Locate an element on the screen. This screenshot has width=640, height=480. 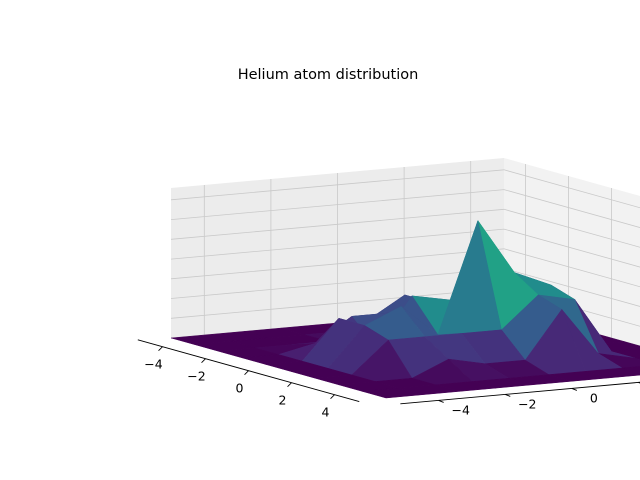
y-tick-label: 0 is located at coordinates (594, 397).